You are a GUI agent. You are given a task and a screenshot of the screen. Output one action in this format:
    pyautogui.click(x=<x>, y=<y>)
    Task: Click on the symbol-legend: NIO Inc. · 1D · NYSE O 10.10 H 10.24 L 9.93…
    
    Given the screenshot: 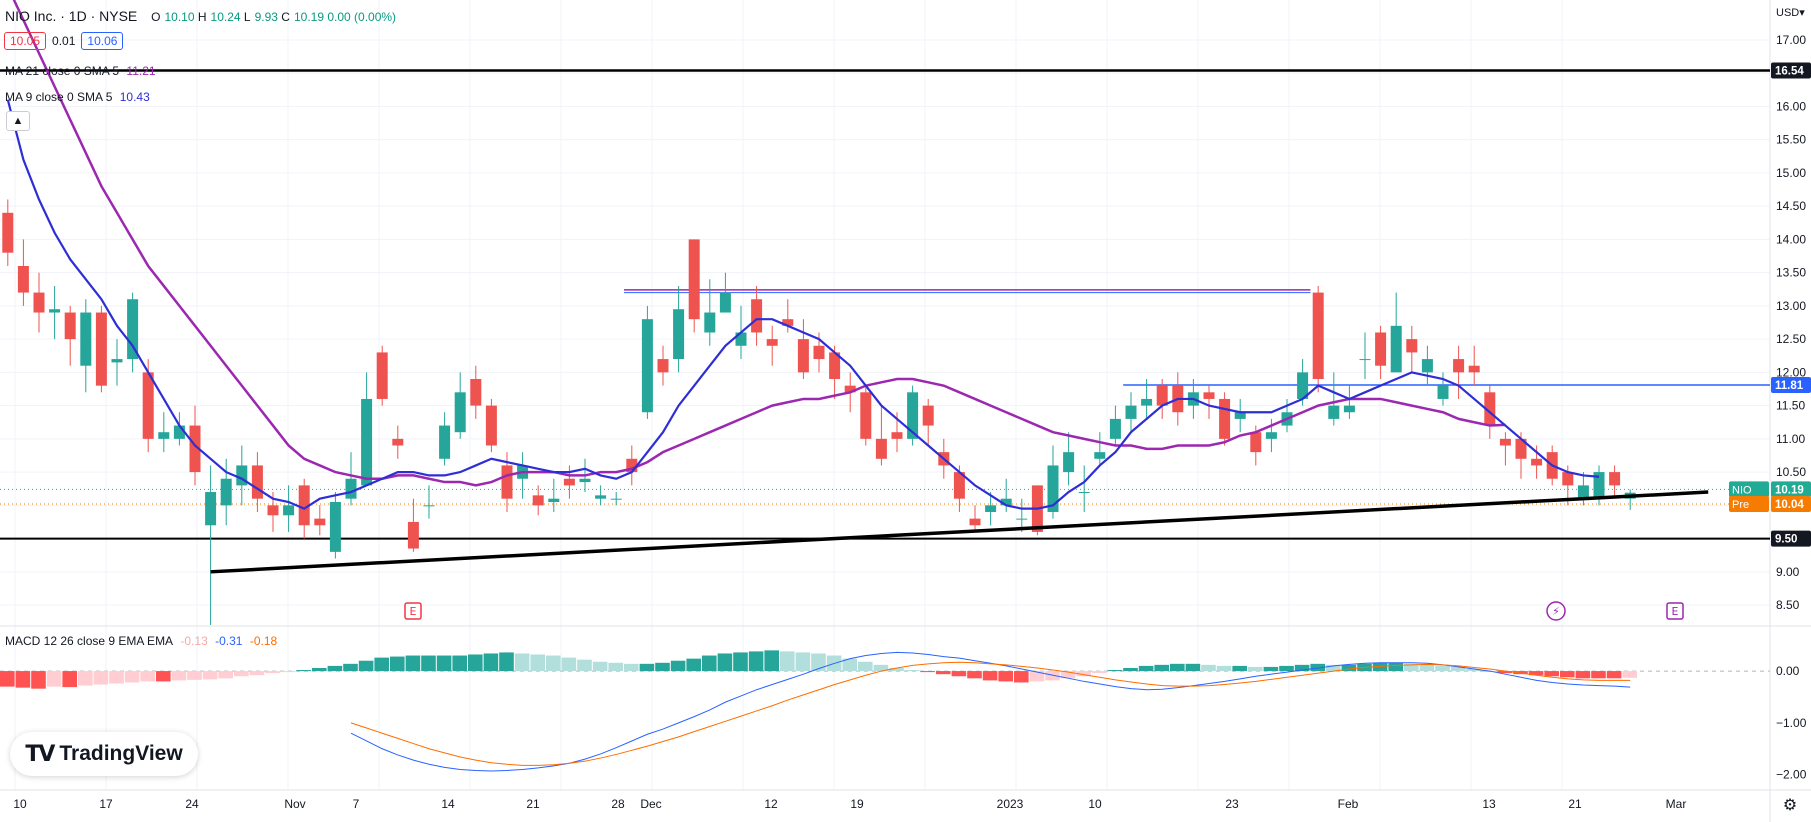 What is the action you would take?
    pyautogui.click(x=202, y=16)
    